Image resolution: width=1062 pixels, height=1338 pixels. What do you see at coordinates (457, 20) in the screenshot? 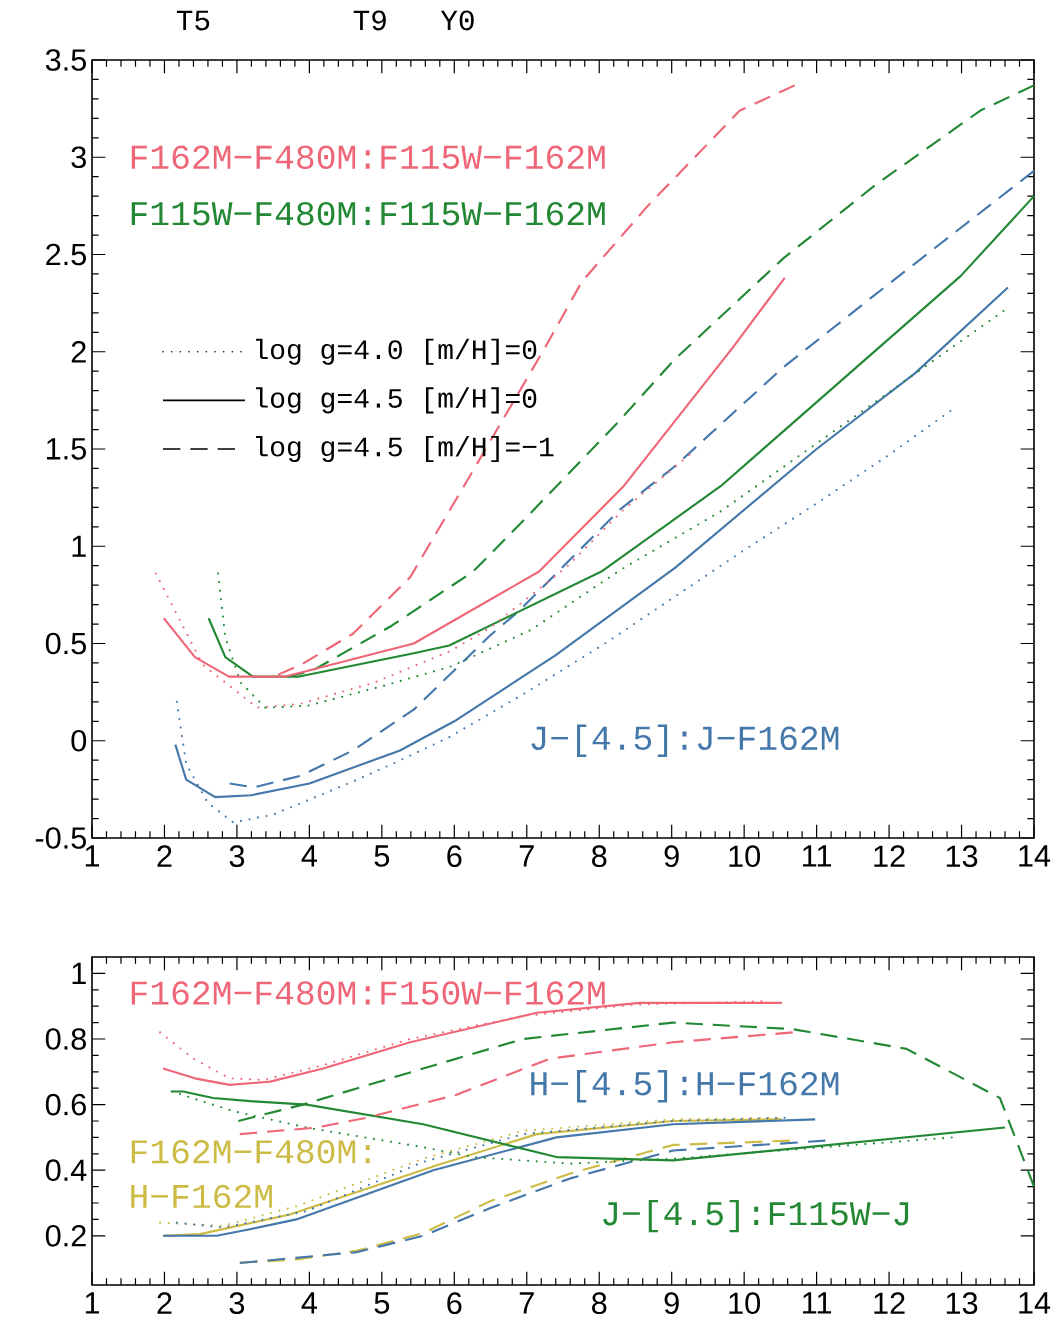
I see `text: Y0` at bounding box center [457, 20].